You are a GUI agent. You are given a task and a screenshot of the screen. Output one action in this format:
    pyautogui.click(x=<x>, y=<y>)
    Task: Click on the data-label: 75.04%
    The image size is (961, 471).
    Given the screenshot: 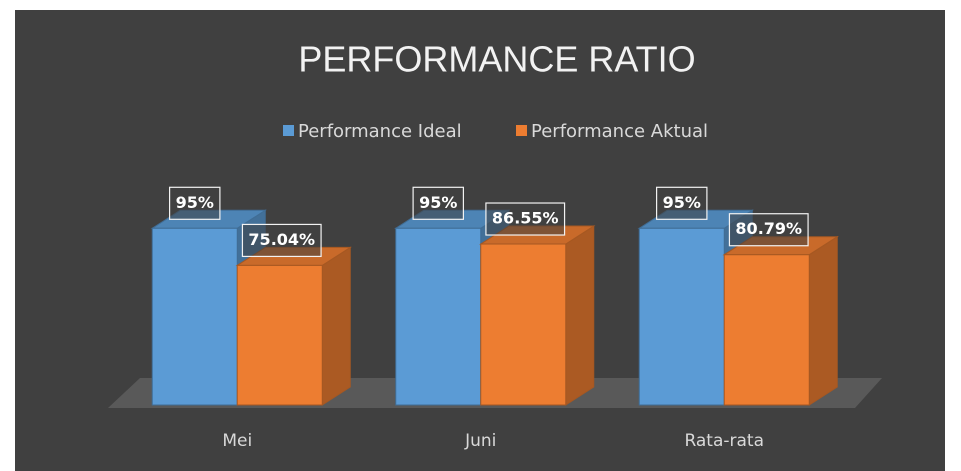 What is the action you would take?
    pyautogui.click(x=281, y=239)
    